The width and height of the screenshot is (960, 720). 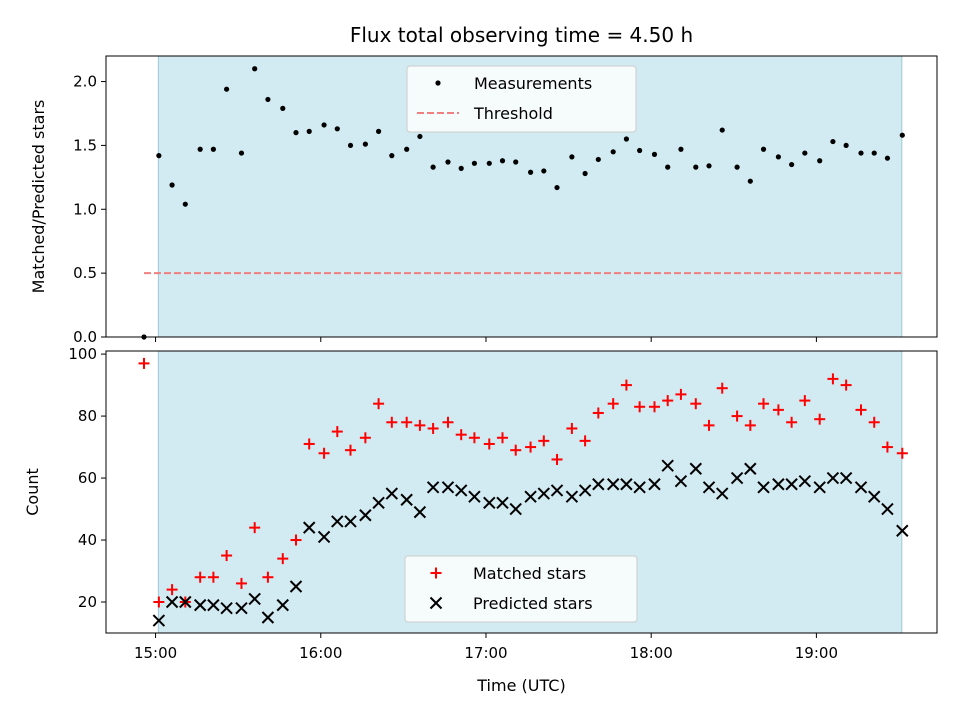 I want to click on top-legend-box, so click(x=521, y=99).